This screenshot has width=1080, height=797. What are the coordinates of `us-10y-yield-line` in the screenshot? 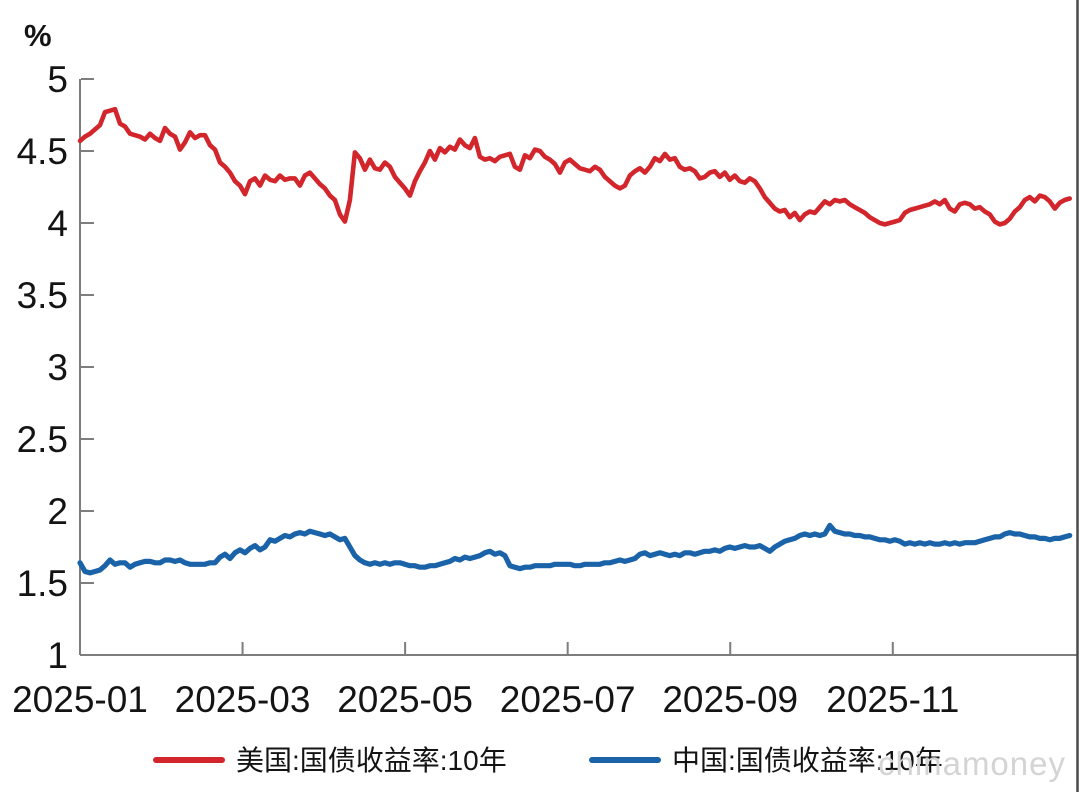 It's located at (574, 166).